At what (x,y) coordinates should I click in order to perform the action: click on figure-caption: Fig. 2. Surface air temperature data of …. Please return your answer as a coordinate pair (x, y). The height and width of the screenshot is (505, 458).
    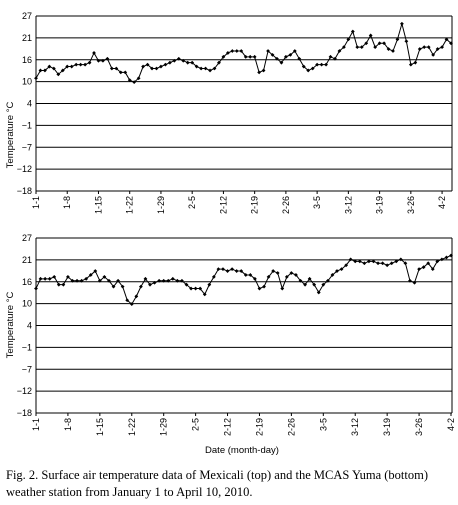
    Looking at the image, I should click on (217, 483).